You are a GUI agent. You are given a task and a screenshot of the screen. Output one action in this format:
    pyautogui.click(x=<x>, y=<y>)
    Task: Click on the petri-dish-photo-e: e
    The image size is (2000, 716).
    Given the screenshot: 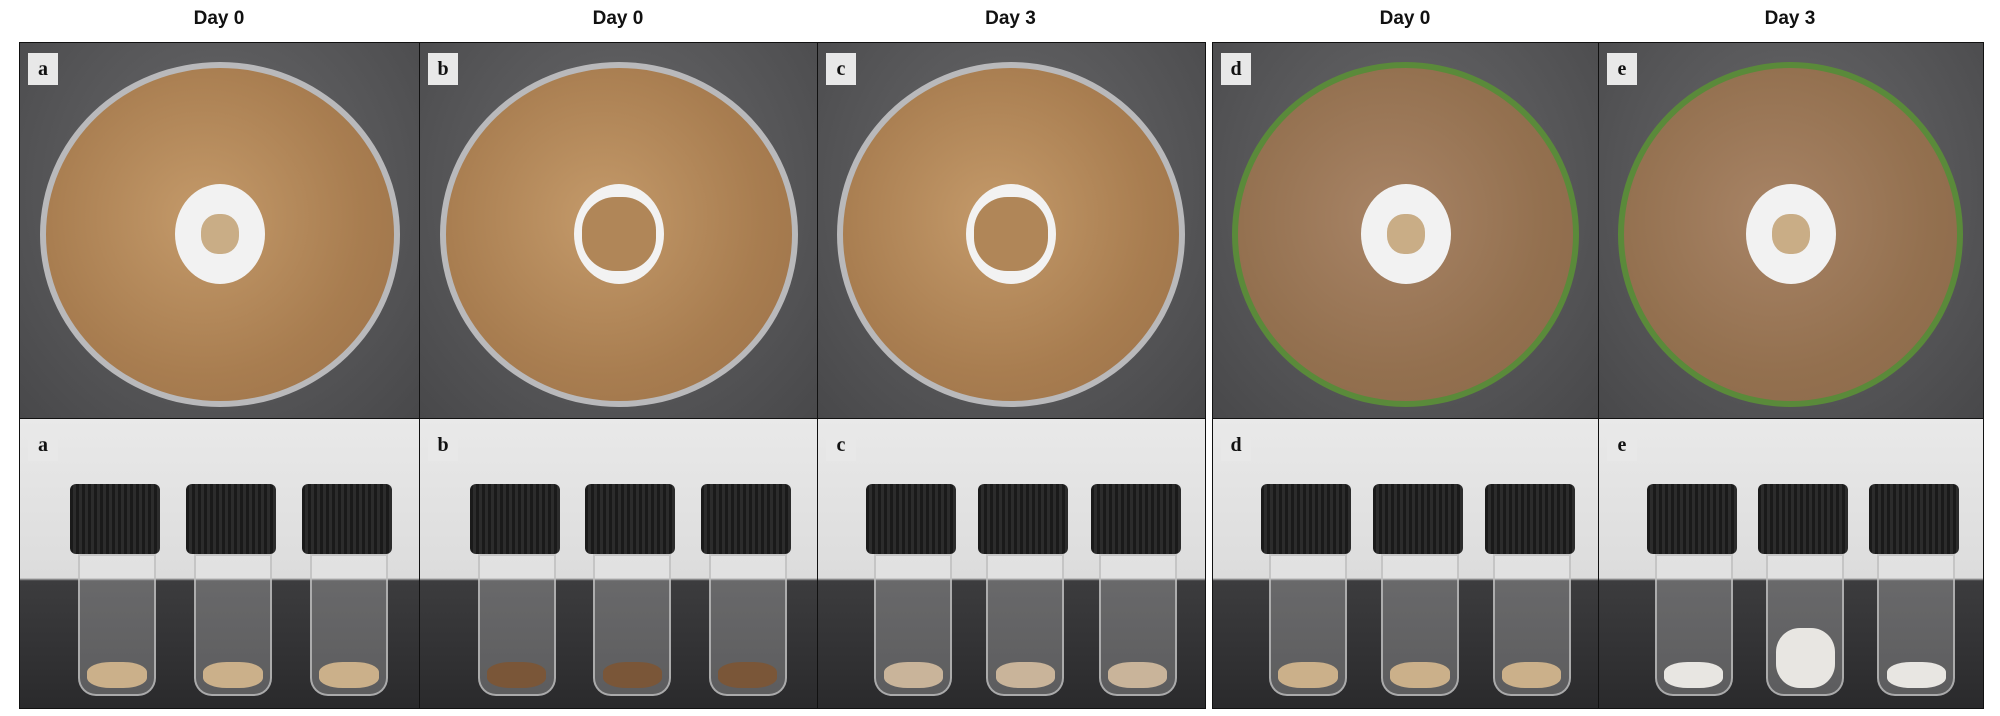 What is the action you would take?
    pyautogui.click(x=1791, y=230)
    